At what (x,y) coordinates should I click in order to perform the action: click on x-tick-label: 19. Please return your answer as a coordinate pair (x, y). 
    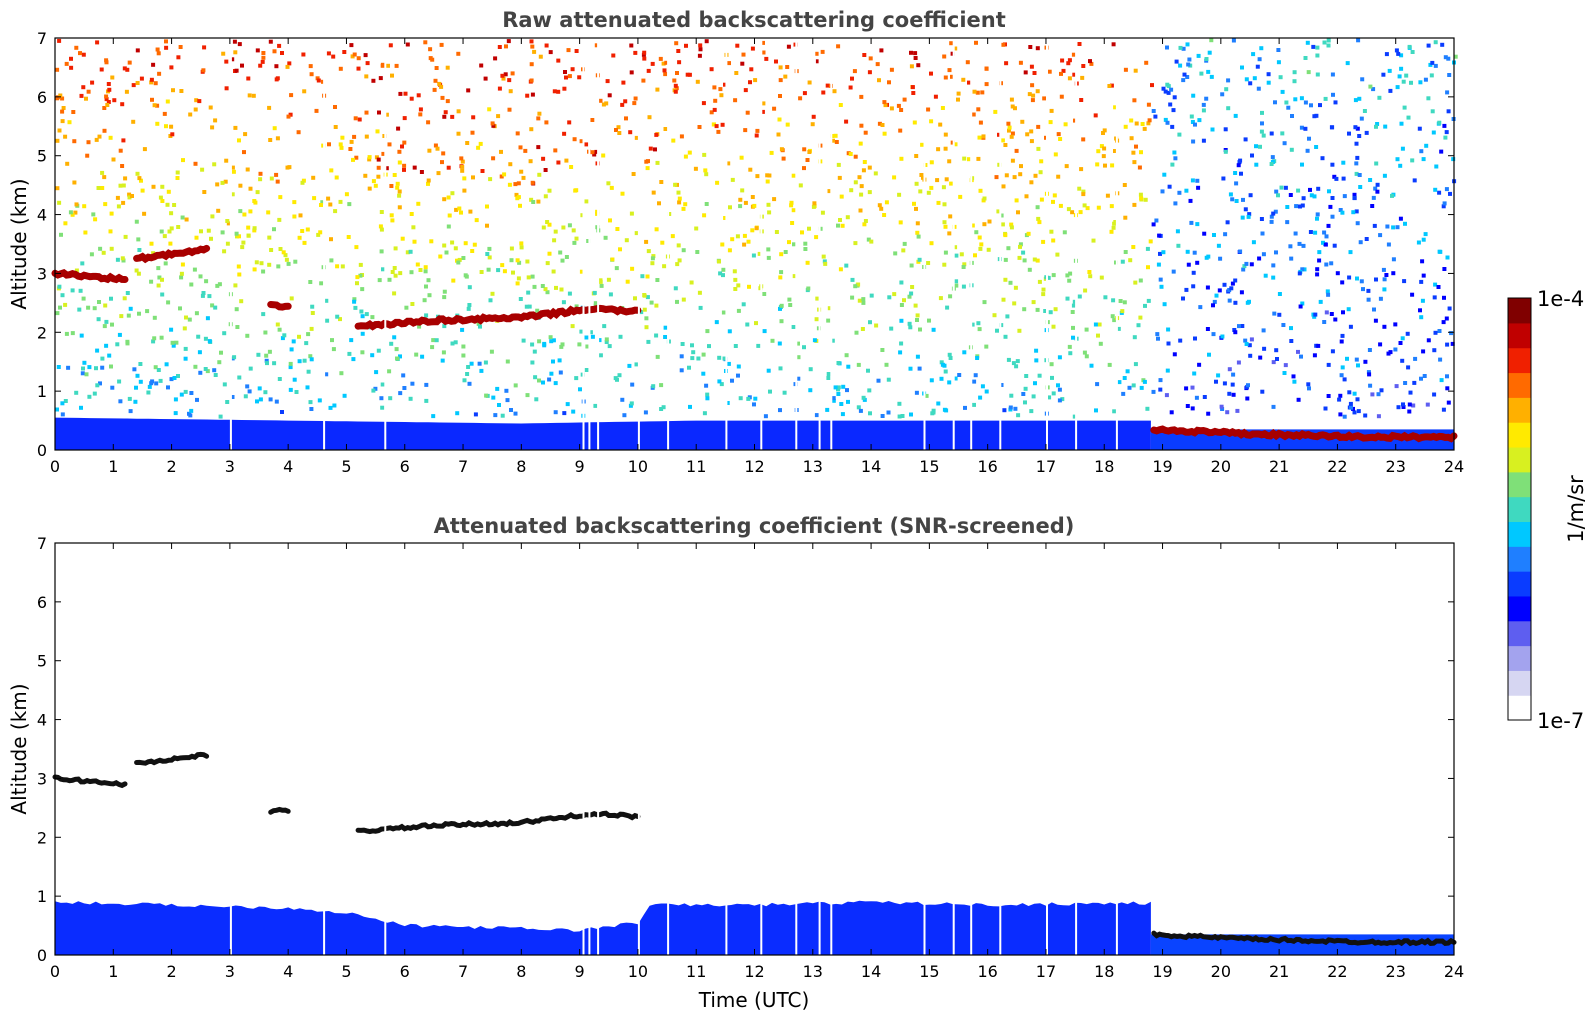
    Looking at the image, I should click on (1162, 466).